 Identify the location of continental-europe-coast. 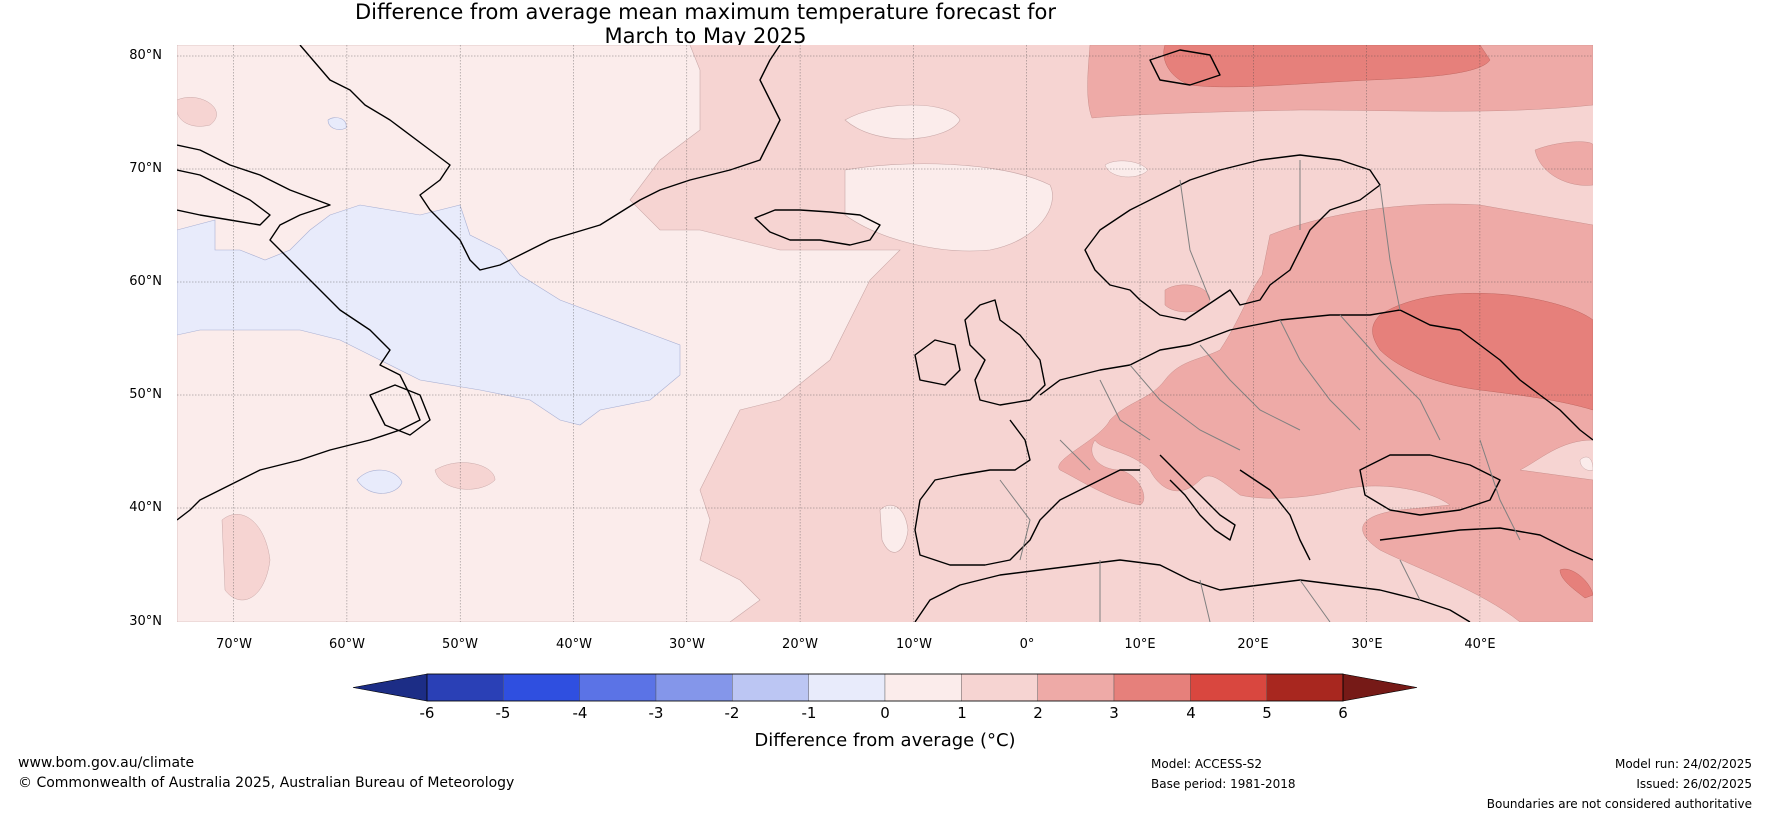
(1316, 375).